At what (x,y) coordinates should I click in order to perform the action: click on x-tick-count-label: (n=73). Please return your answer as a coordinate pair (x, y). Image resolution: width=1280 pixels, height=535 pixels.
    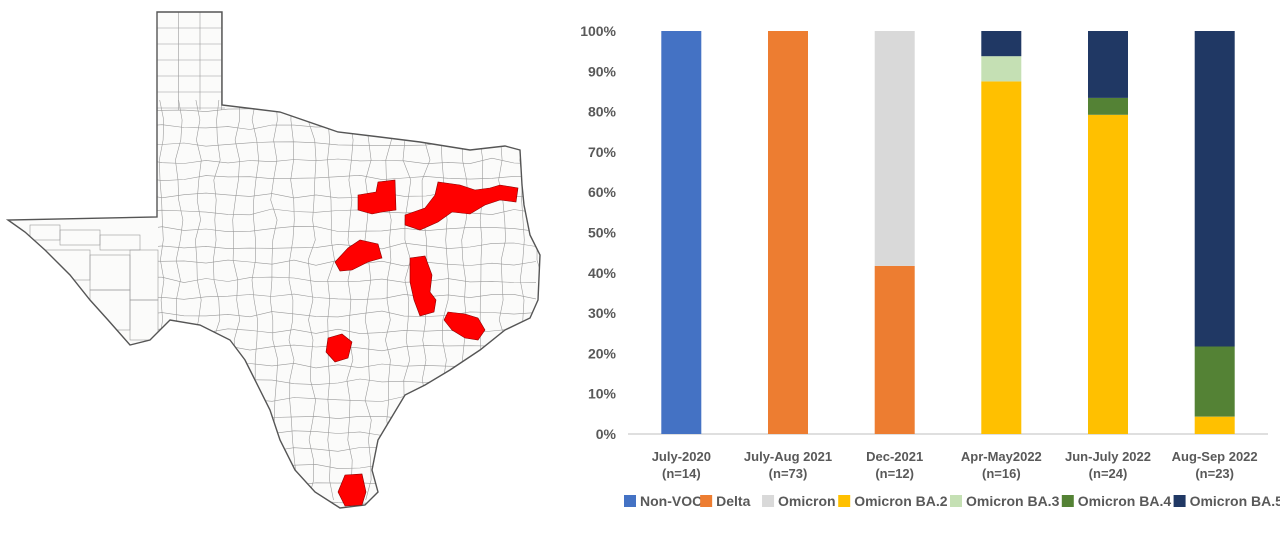
    Looking at the image, I should click on (788, 473).